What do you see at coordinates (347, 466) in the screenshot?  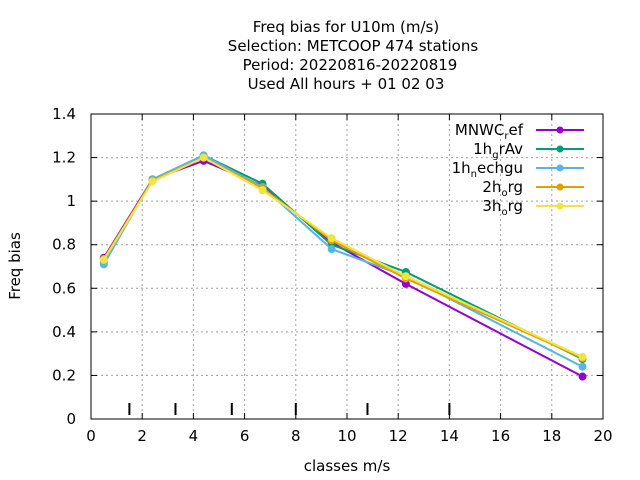 I see `x-axis-label: classes m/s` at bounding box center [347, 466].